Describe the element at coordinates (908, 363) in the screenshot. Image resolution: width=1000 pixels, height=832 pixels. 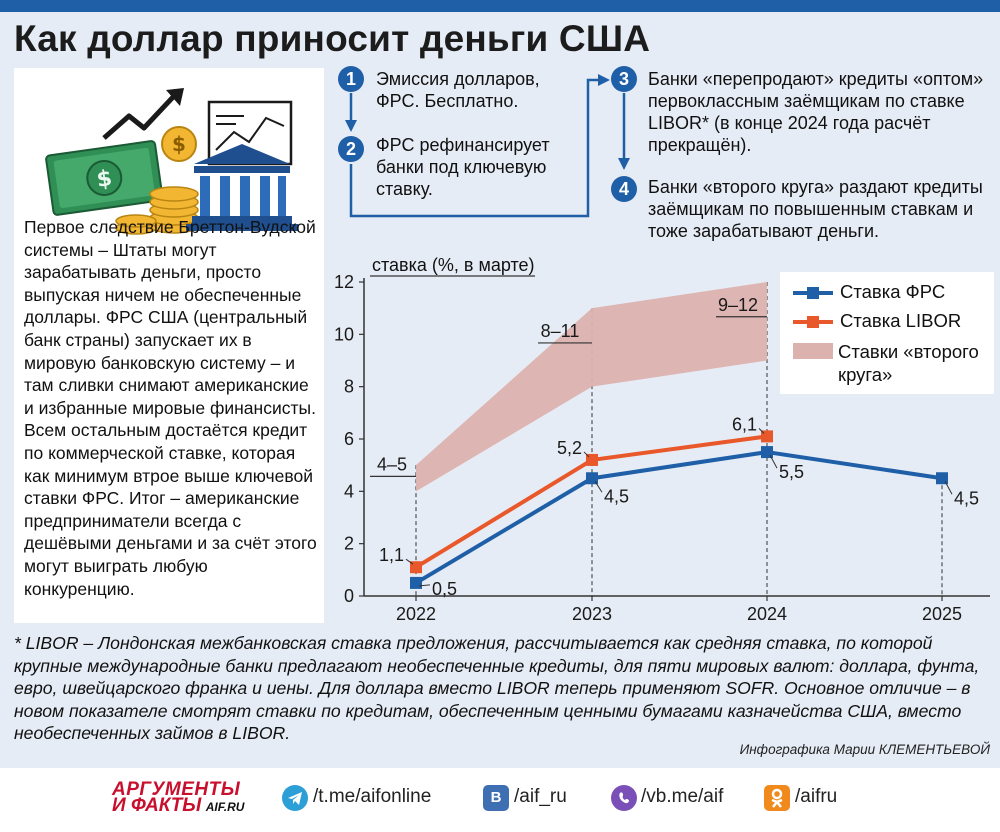
I see `legend-band: Ставки «второго круга»` at that location.